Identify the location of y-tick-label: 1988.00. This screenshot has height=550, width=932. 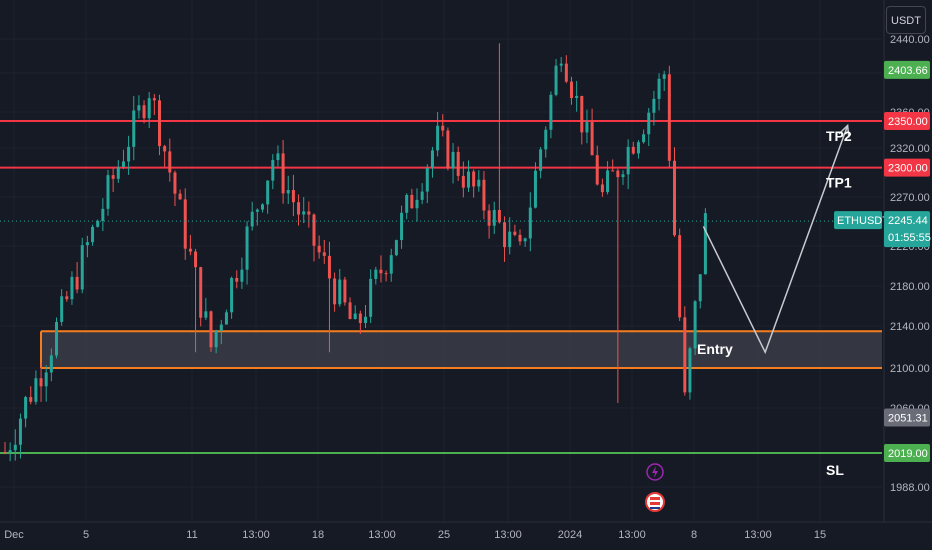
(910, 488).